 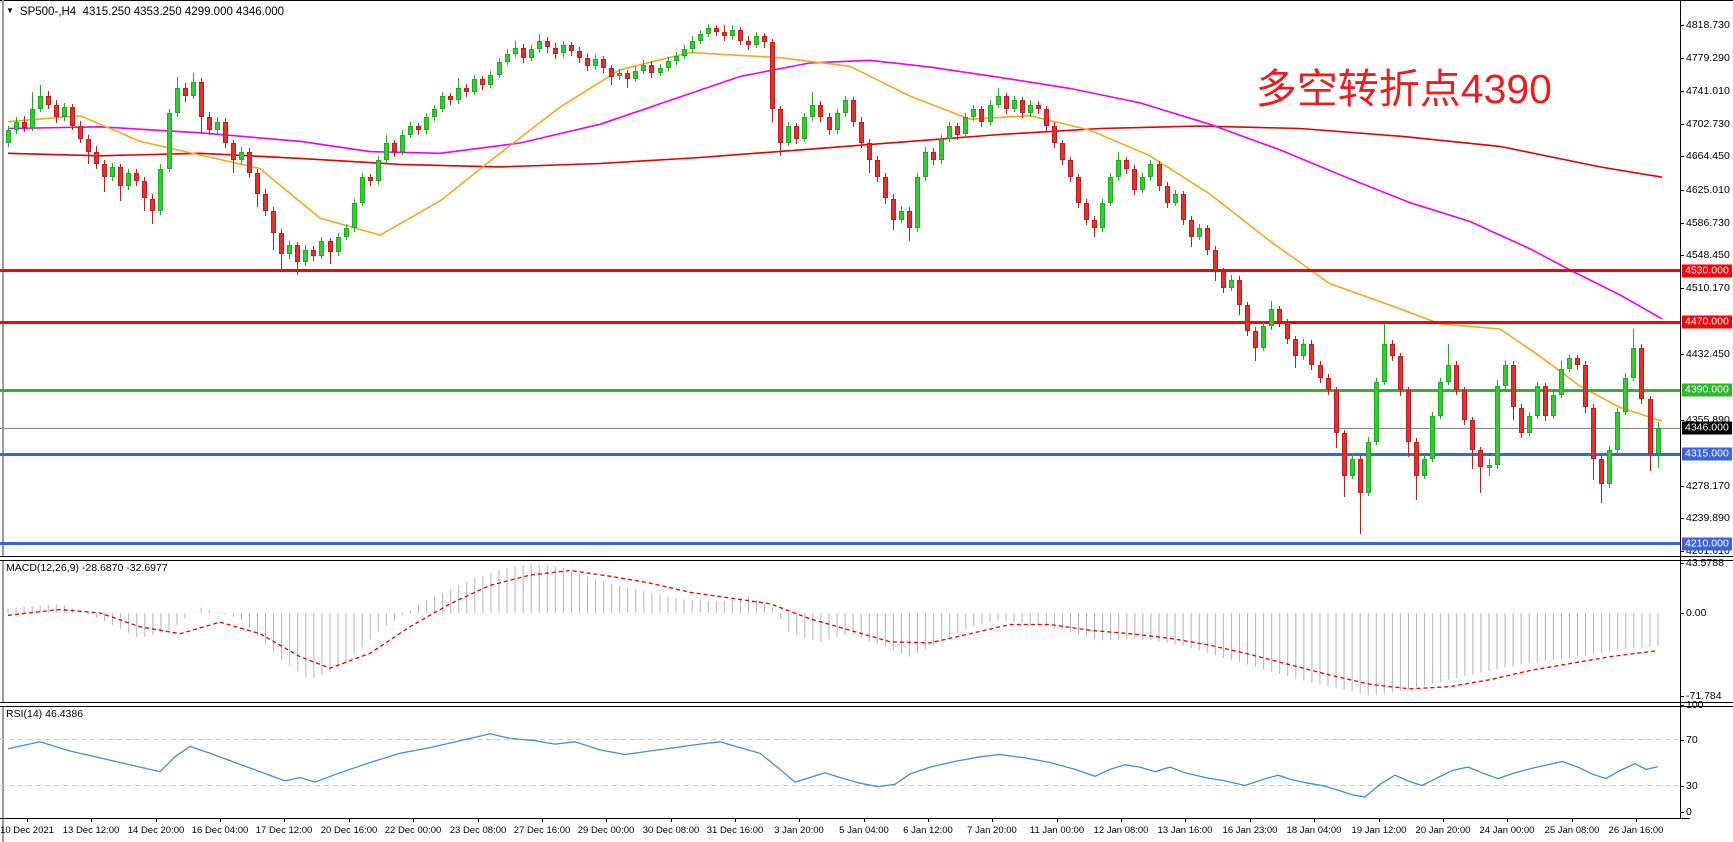 What do you see at coordinates (1572, 830) in the screenshot?
I see `time-axis-label: 25 Jan 08:00` at bounding box center [1572, 830].